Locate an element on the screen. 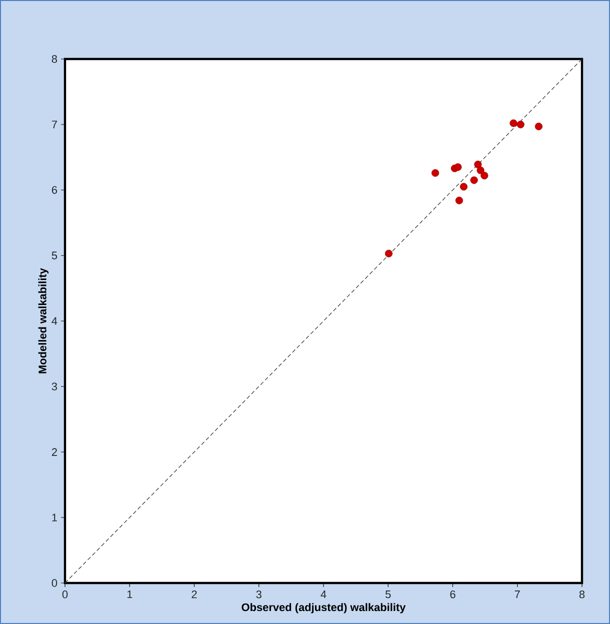 This screenshot has height=624, width=610. y-tick-label: 0 is located at coordinates (55, 583).